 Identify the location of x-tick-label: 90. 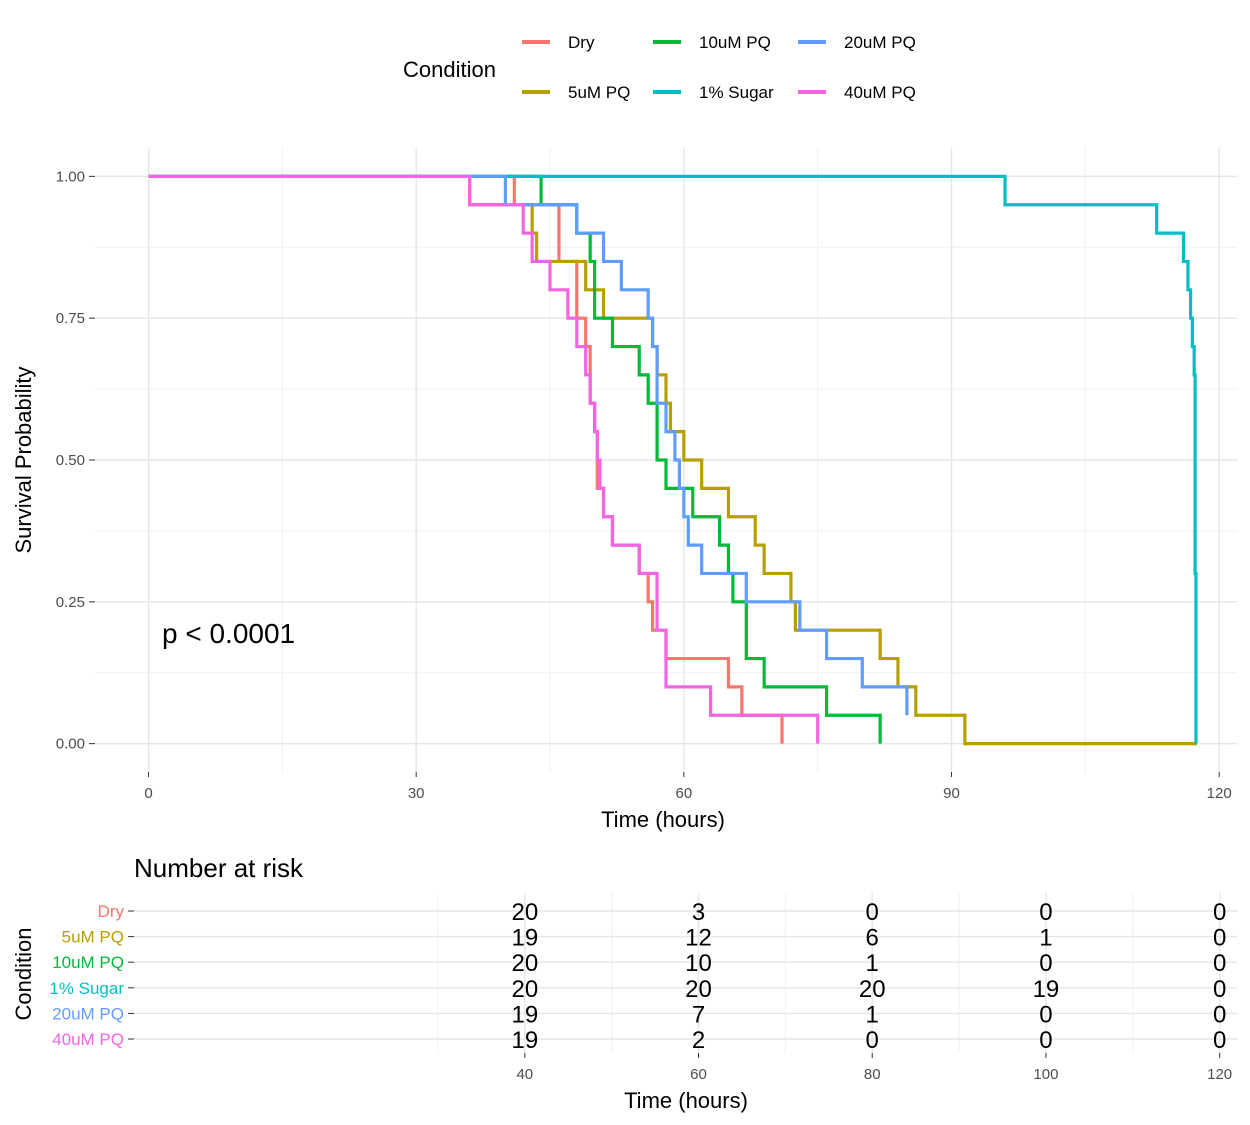
(951, 793).